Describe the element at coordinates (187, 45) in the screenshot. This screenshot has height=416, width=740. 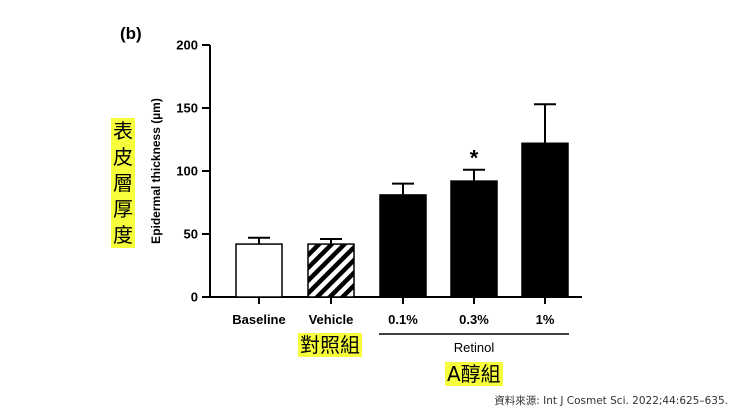
I see `y-tick-label: 200` at that location.